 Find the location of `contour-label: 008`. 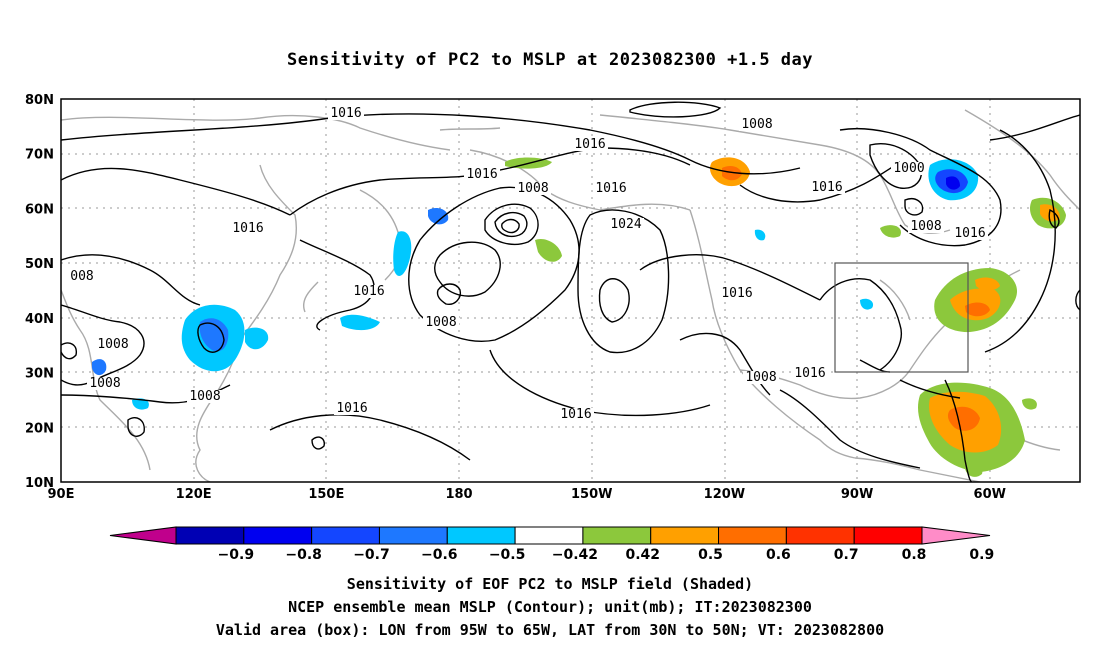

contour-label: 008 is located at coordinates (81, 276).